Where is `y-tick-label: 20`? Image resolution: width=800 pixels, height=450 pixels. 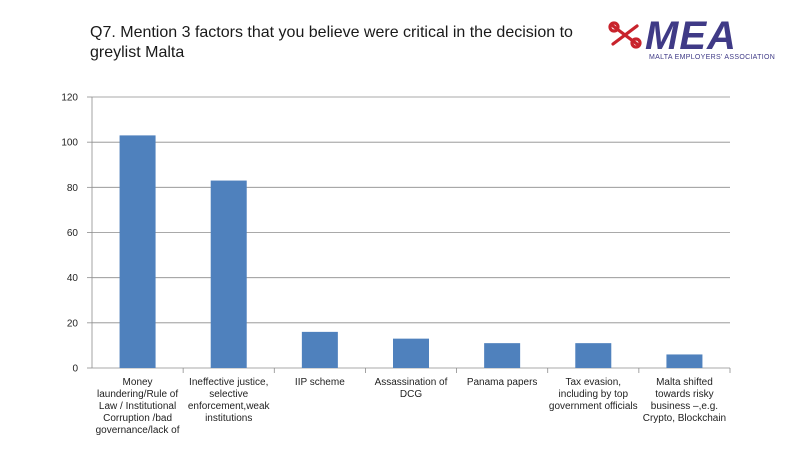 y-tick-label: 20 is located at coordinates (73, 323).